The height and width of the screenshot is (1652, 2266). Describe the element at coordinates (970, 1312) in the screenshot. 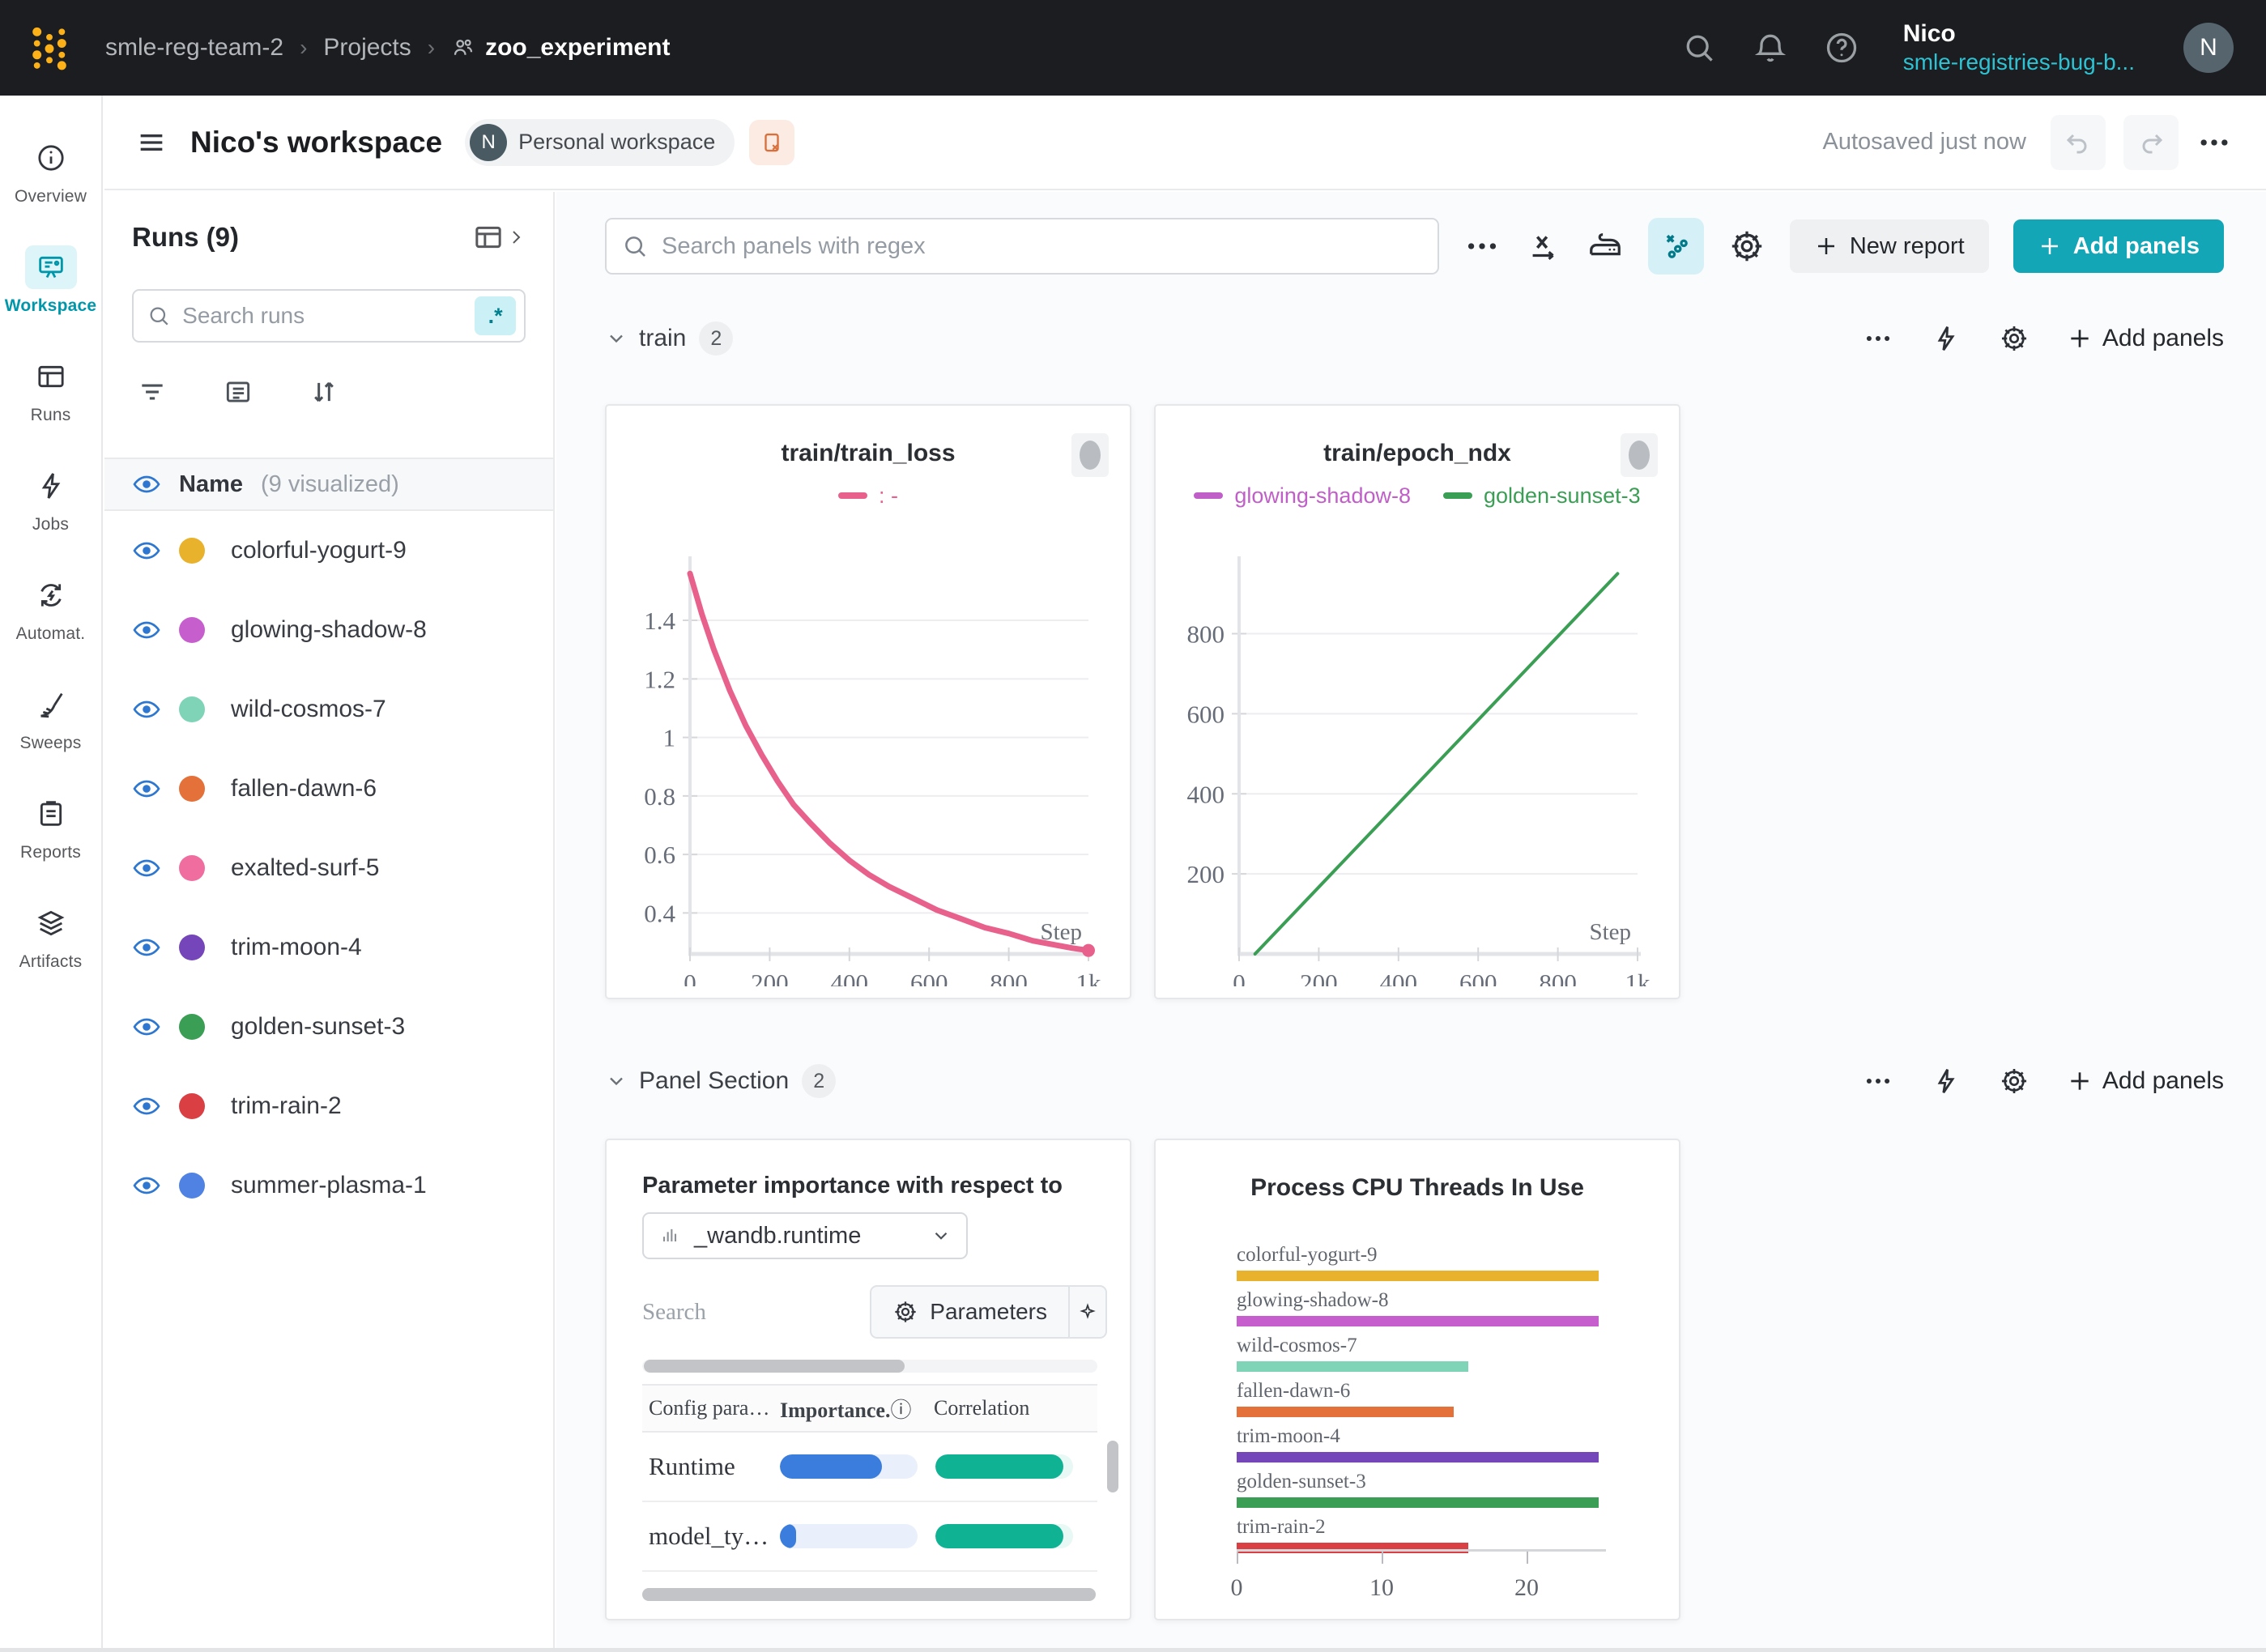

I see `parameters-button: Parameters` at that location.